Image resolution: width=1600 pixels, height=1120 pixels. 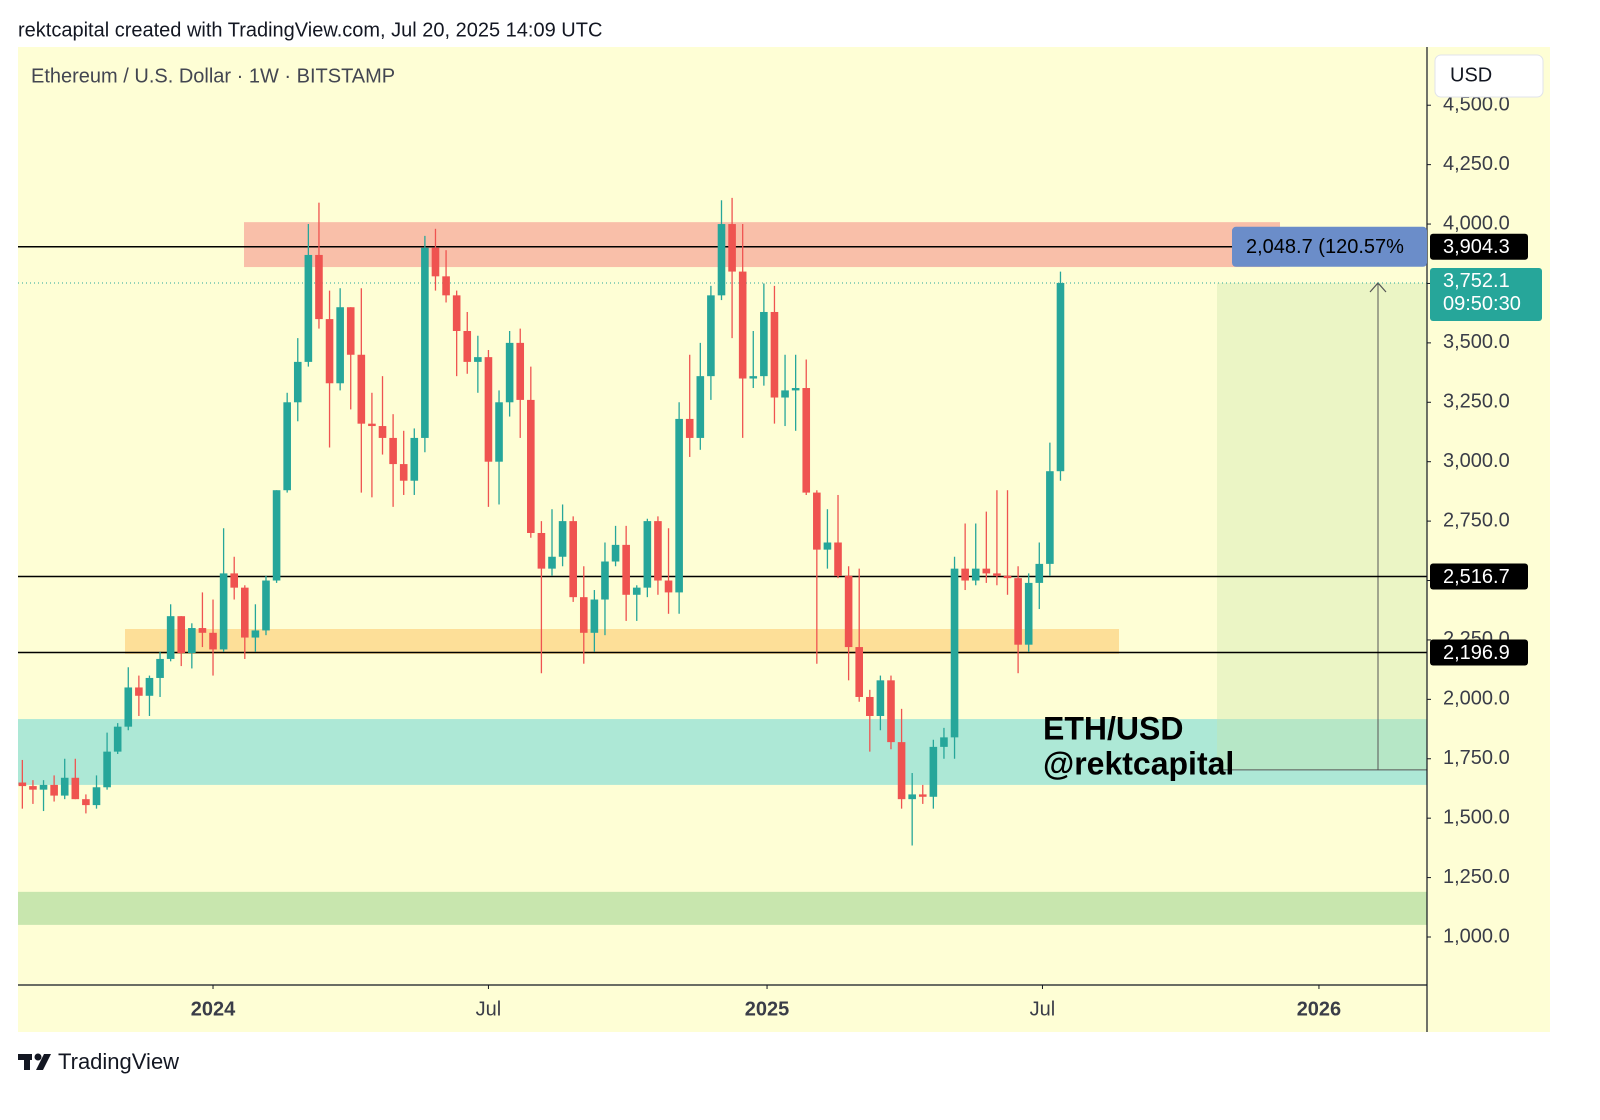 What do you see at coordinates (34, 1061) in the screenshot?
I see `tradingview-logo` at bounding box center [34, 1061].